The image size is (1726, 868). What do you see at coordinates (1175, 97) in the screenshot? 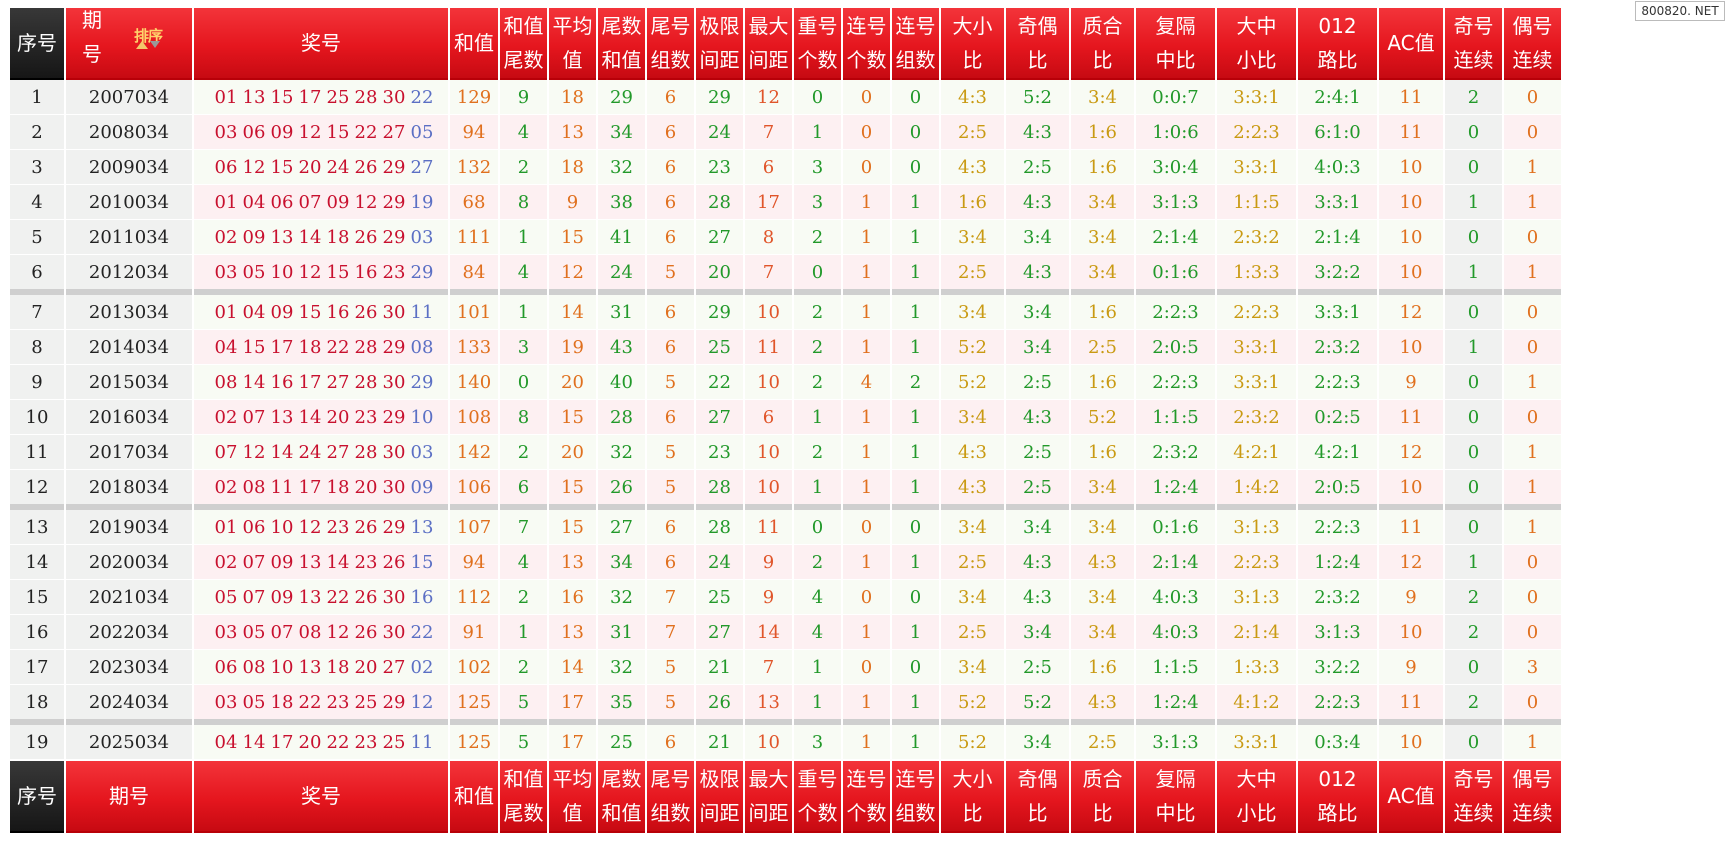
I see `row-fuge-ratio: 0:0:7` at bounding box center [1175, 97].